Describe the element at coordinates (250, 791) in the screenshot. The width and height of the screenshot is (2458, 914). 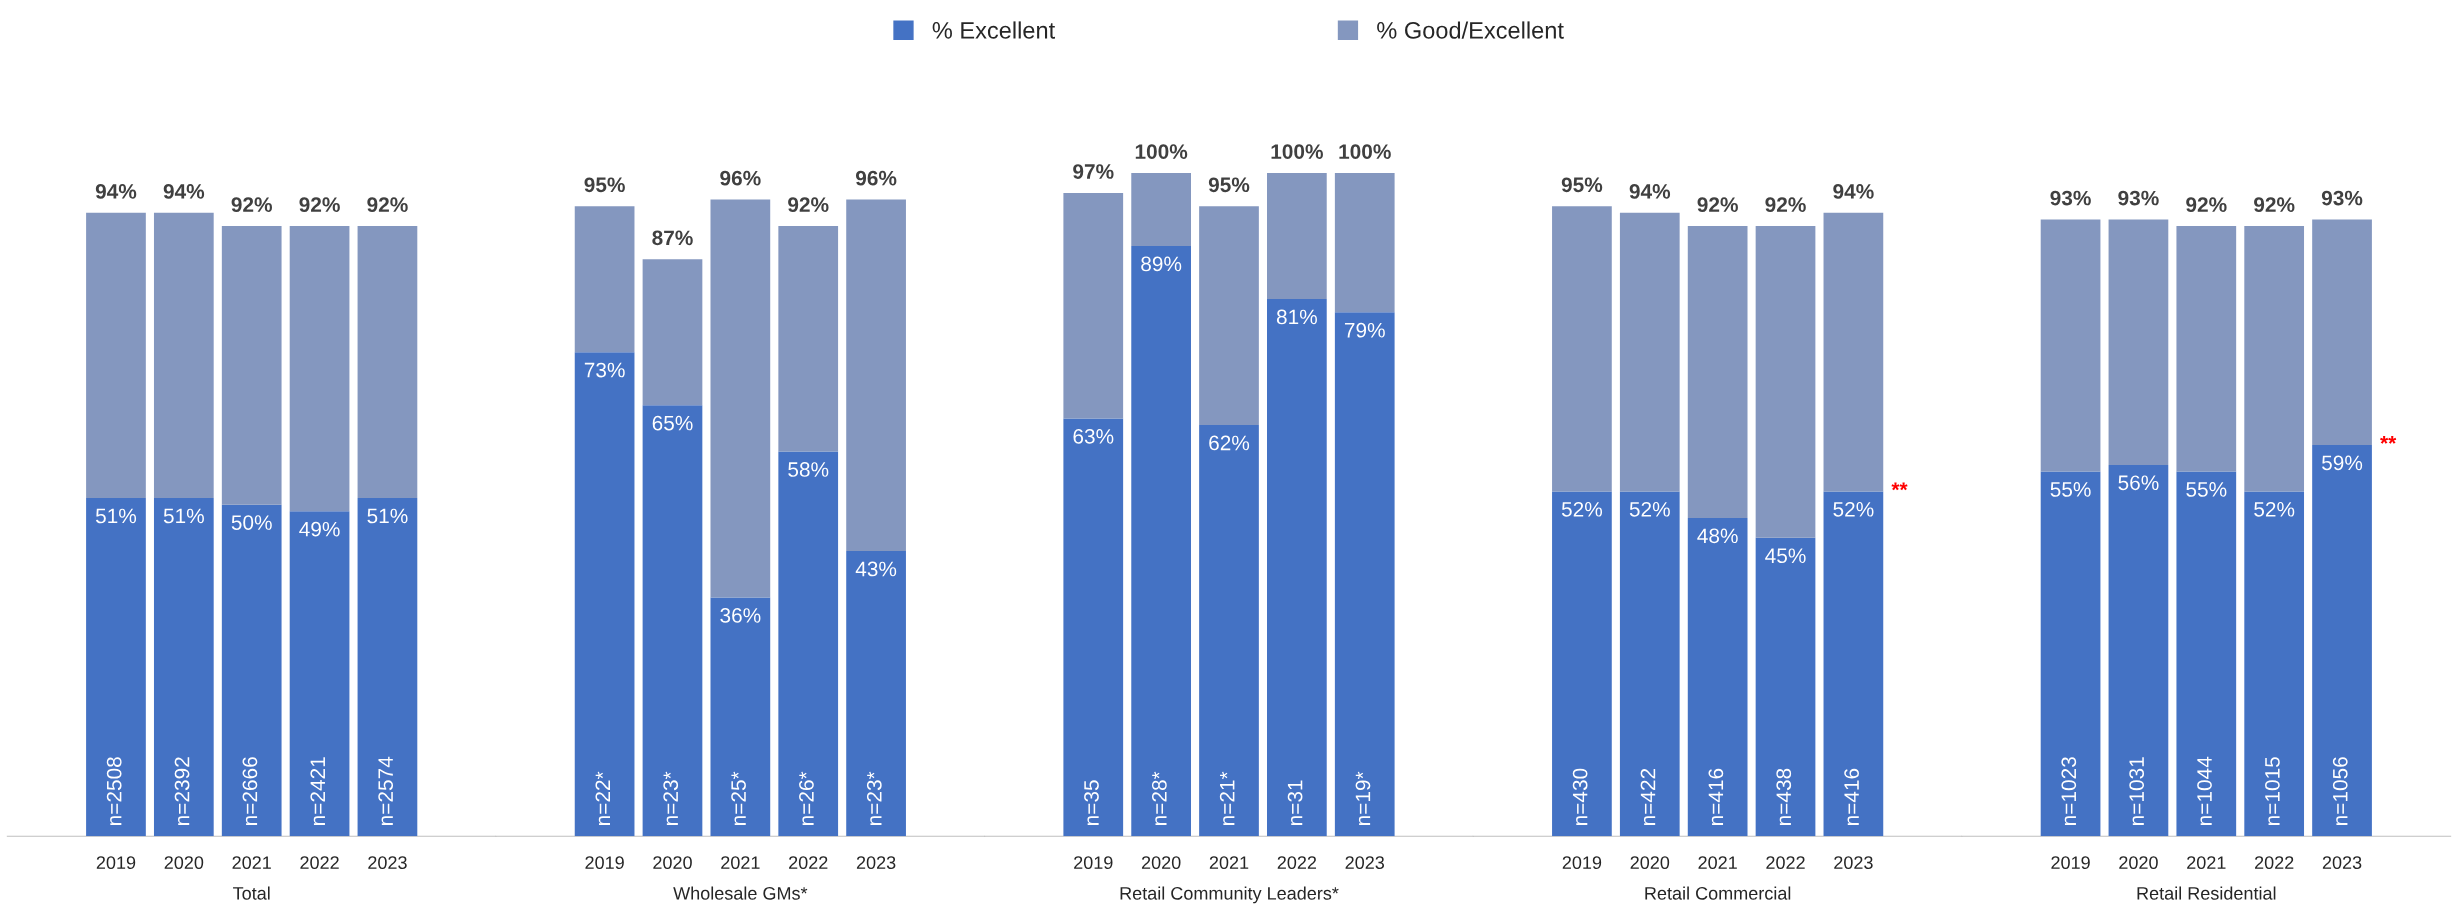
I see `annotation: n=2666` at that location.